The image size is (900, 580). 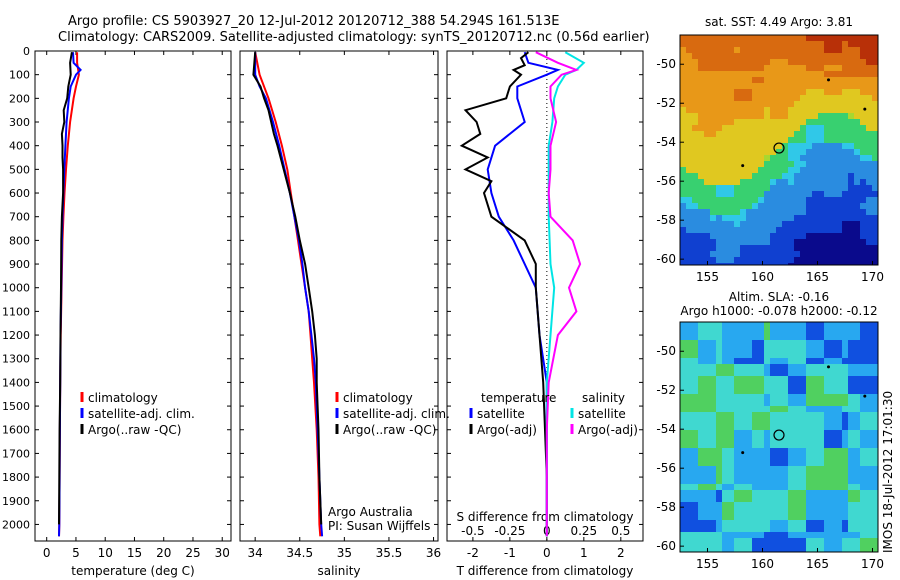 I want to click on x-axis-label: T difference from climatology, so click(x=545, y=571).